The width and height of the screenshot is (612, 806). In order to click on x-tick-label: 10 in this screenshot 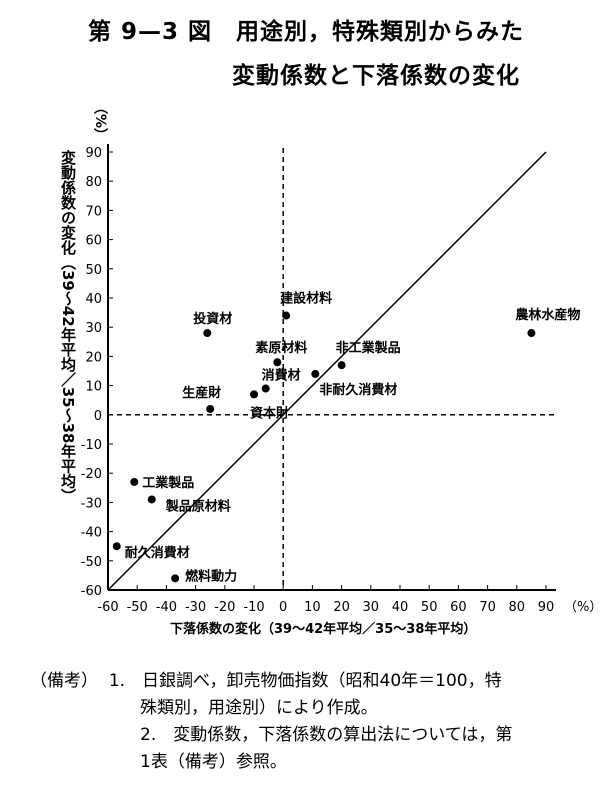, I will do `click(312, 607)`.